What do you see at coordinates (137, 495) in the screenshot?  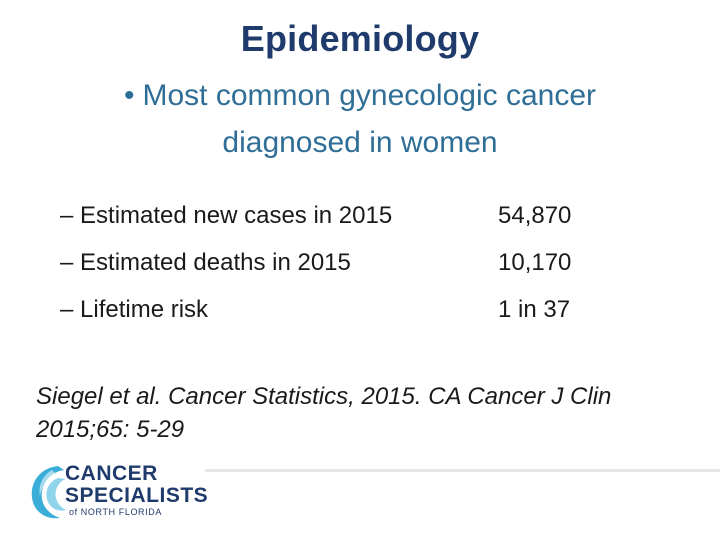 I see `logo-word-specialists: SPECIALISTS` at bounding box center [137, 495].